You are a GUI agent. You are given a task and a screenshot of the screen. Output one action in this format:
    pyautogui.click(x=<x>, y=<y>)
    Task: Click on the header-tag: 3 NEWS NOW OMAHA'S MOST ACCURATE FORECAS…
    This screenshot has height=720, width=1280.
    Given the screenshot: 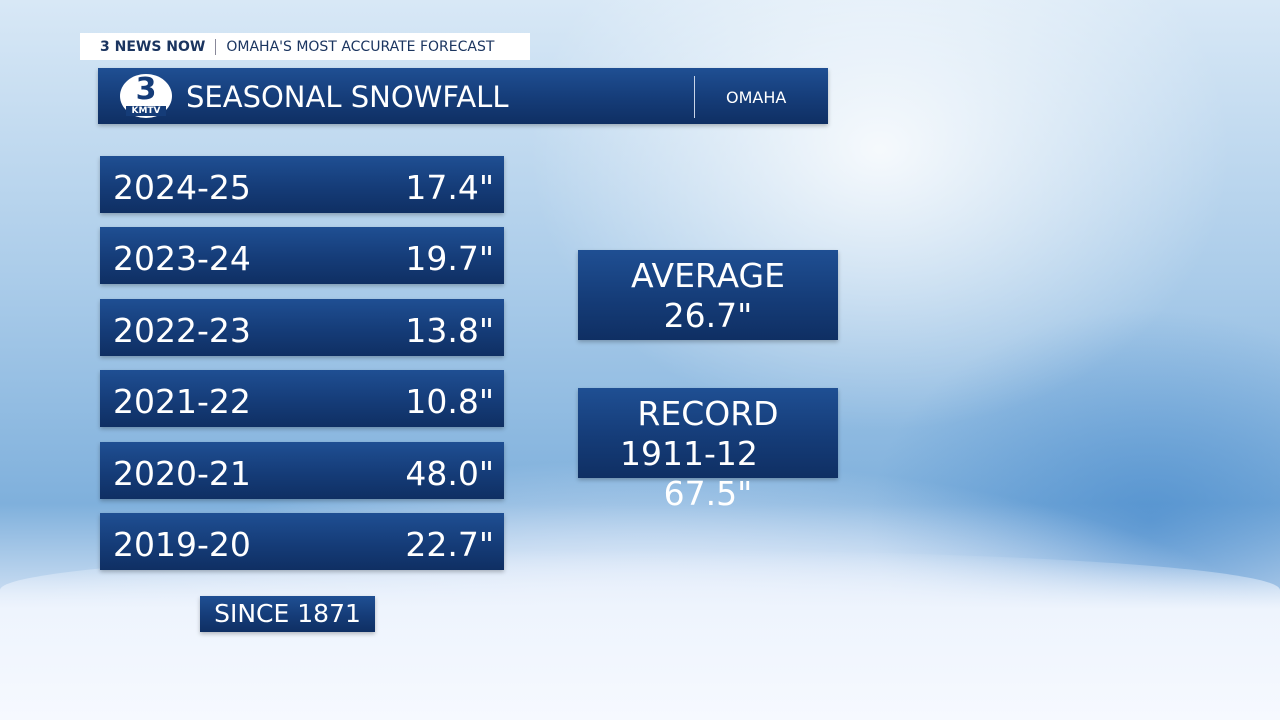 What is the action you would take?
    pyautogui.click(x=305, y=46)
    